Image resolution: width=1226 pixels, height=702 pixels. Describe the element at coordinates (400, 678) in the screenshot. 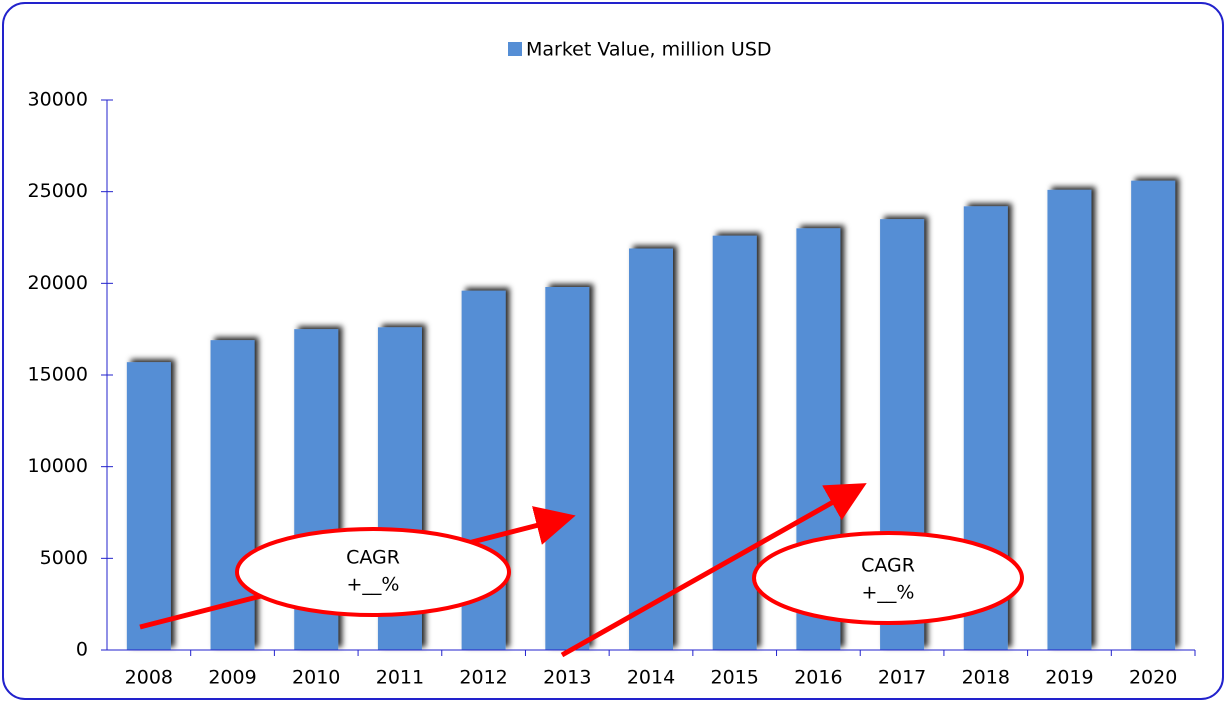

I see `x-tick-label: 2011` at that location.